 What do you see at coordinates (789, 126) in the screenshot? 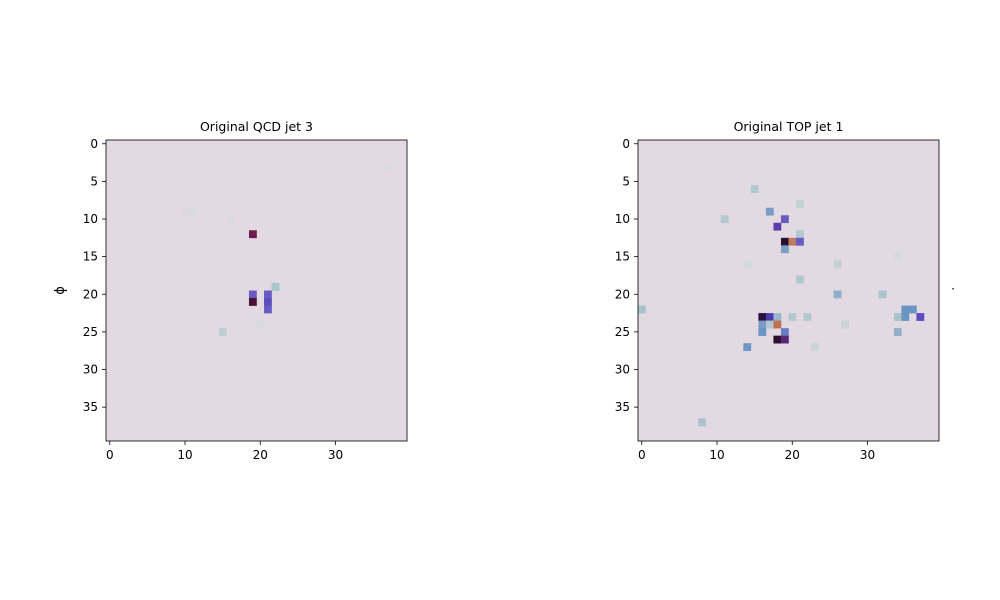
I see `chart-title: Original TOP jet 1` at bounding box center [789, 126].